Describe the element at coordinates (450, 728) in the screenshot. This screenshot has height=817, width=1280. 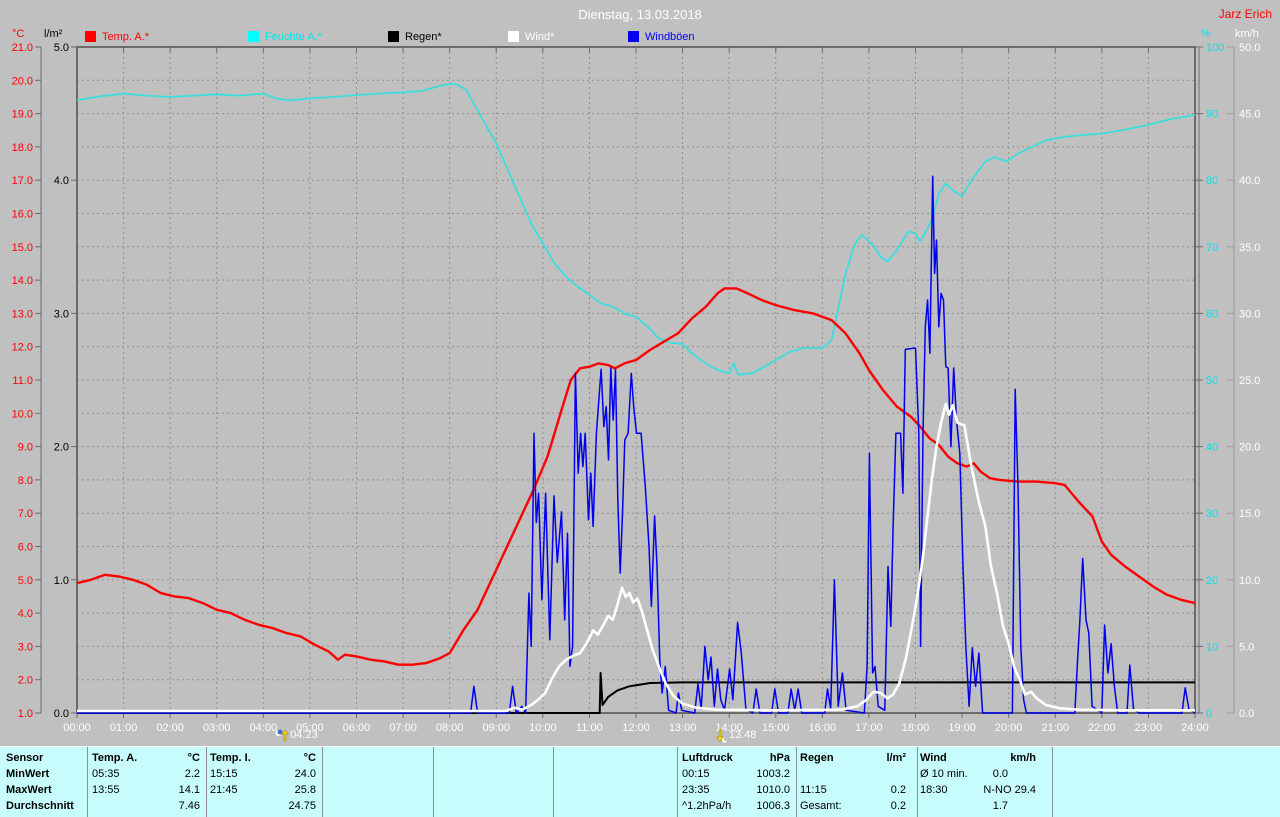
I see `time-tick-label: 08:00` at that location.